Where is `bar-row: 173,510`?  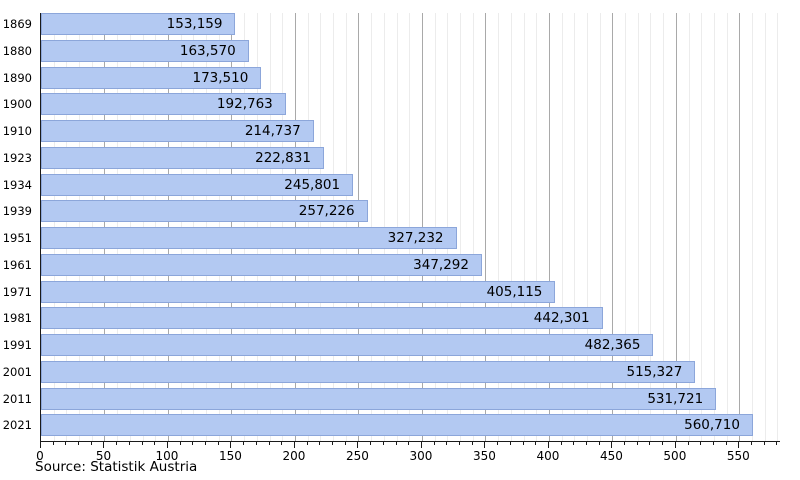
bar-row: 173,510 is located at coordinates (410, 80).